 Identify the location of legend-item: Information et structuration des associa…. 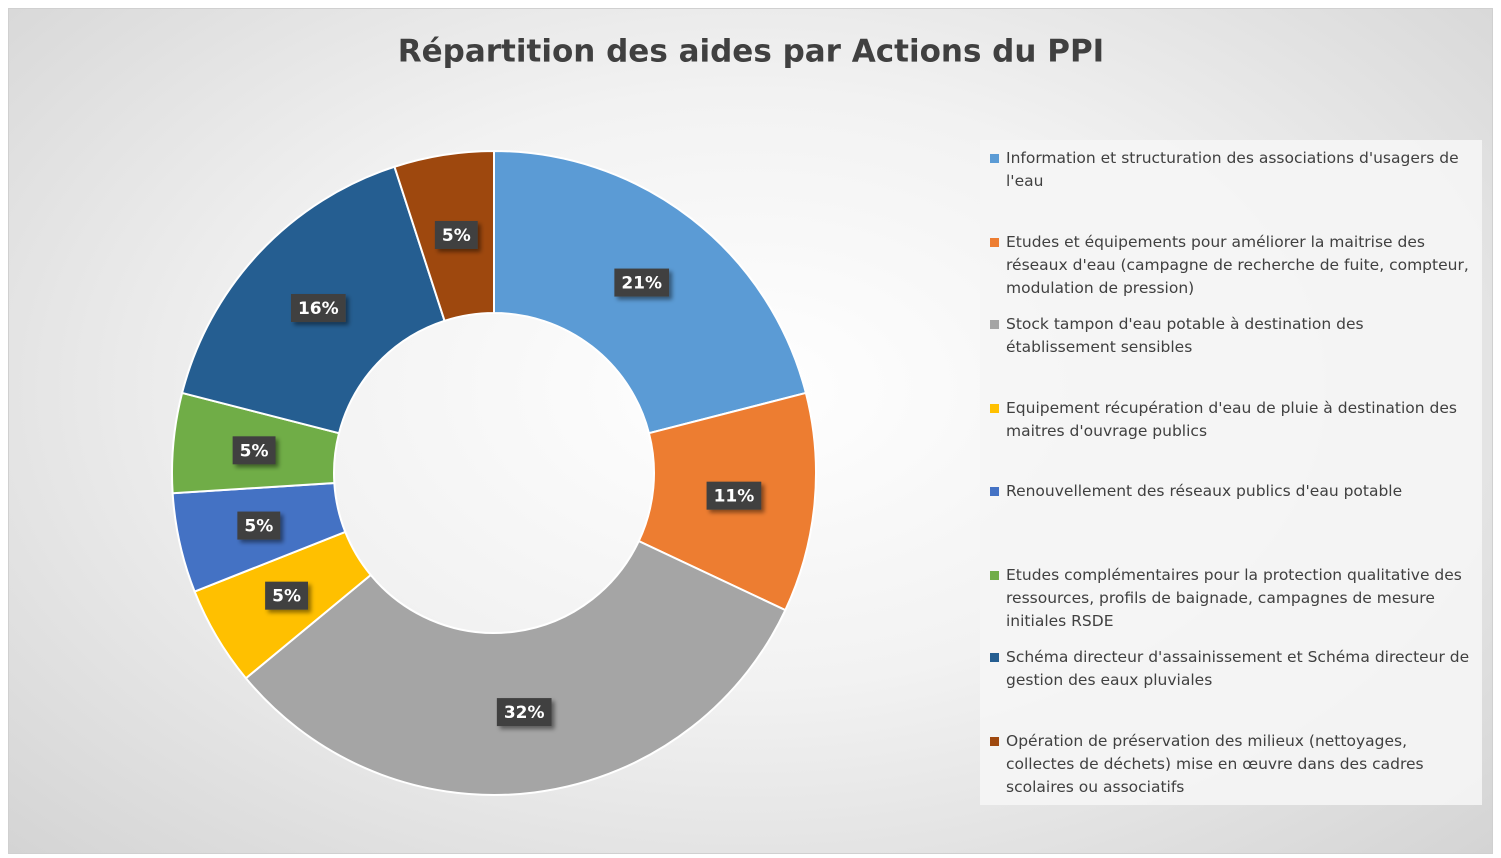
(1232, 170).